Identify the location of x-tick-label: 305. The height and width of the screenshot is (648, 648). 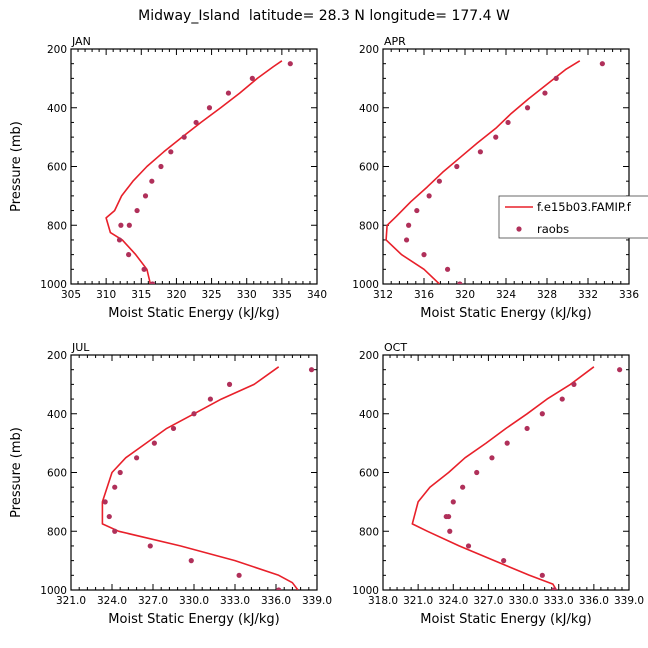
(71, 295).